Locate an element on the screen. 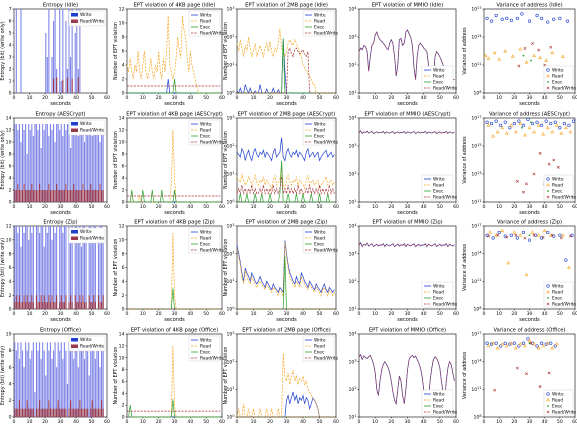  x-tick-label: 50 is located at coordinates (92, 207).